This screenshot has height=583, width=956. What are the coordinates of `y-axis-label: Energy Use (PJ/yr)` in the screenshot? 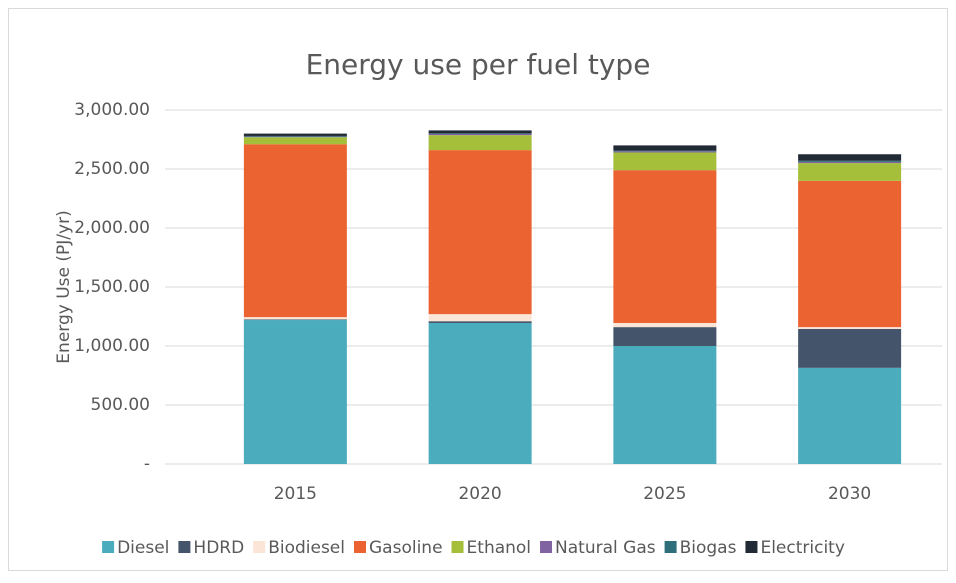 It's located at (64, 286).